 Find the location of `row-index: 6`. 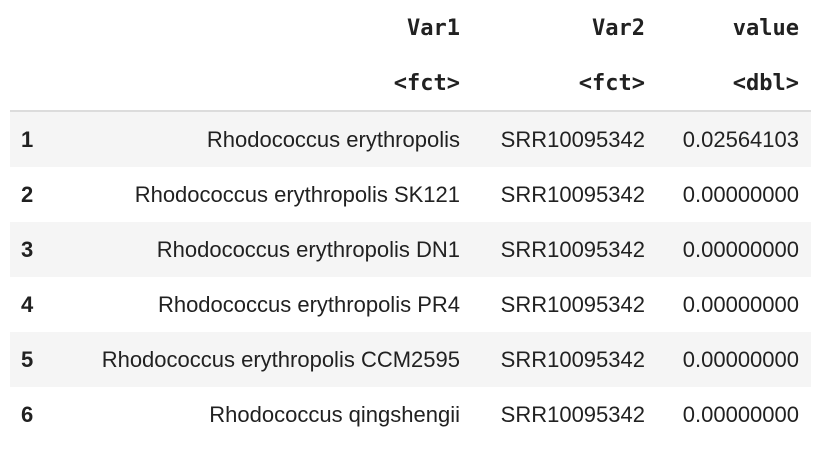

row-index: 6 is located at coordinates (27, 414).